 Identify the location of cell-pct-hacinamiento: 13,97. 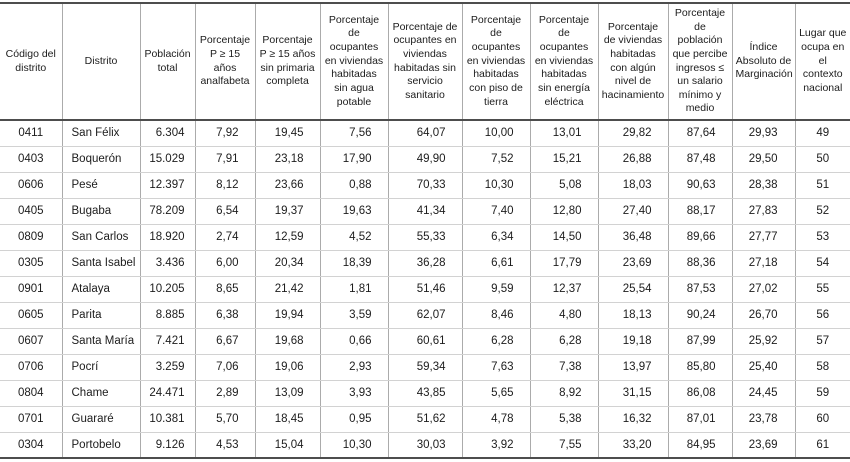
(633, 367).